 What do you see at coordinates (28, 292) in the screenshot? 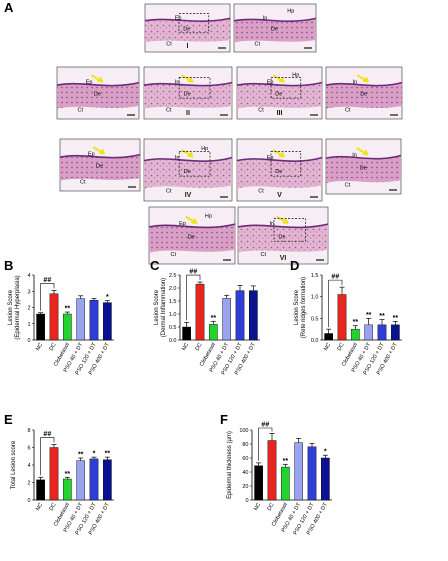
I see `y-tick-label: 3` at bounding box center [28, 292].